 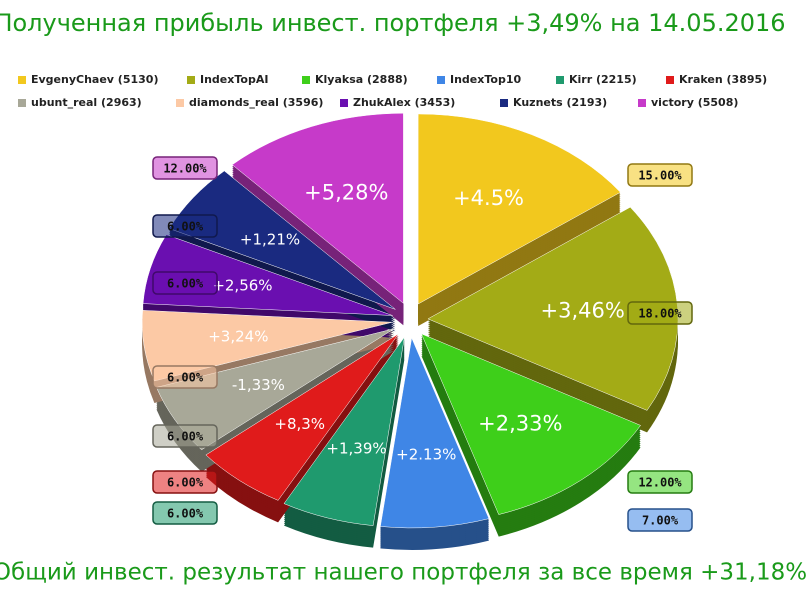 What do you see at coordinates (234, 79) in the screenshot?
I see `legend-label: IndexTopAI` at bounding box center [234, 79].